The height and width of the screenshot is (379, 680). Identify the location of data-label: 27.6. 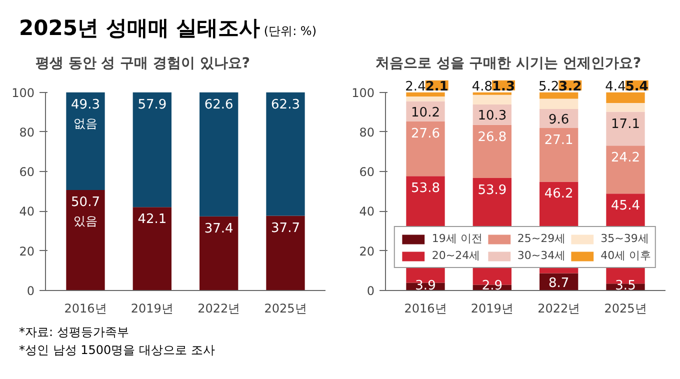
(425, 134).